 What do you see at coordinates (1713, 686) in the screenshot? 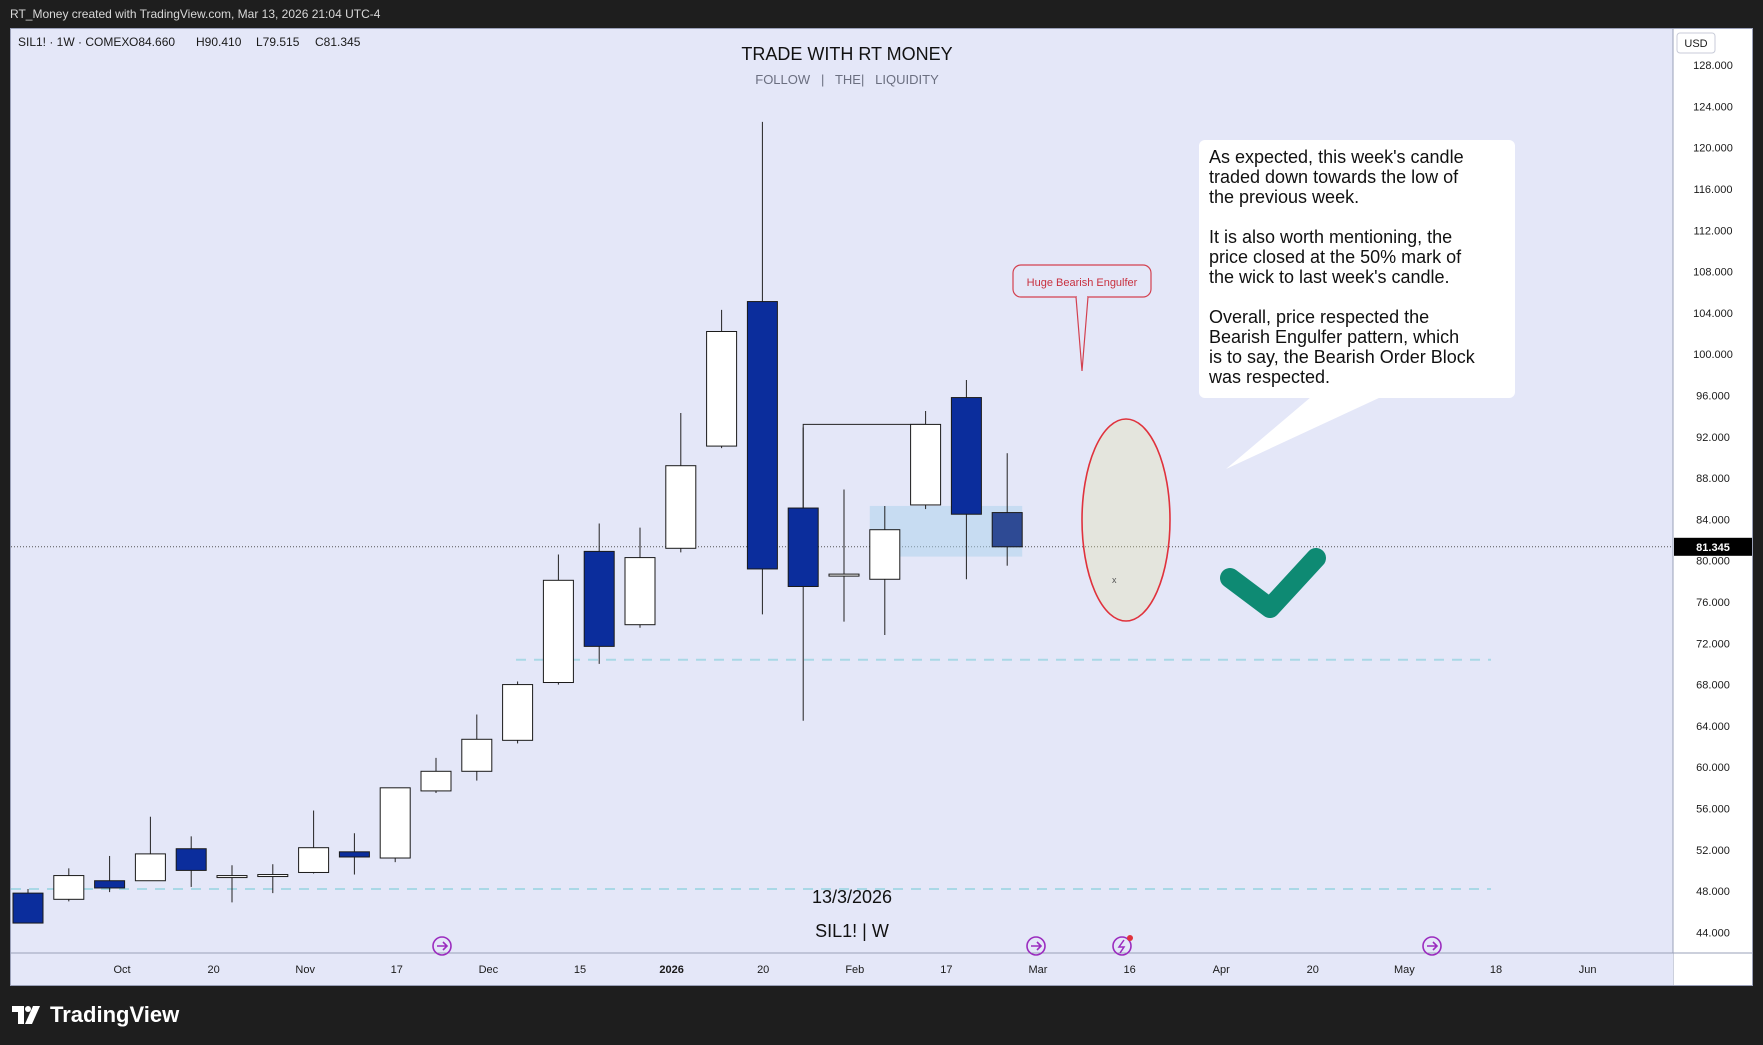
I see `price-tick-label: 68.000` at bounding box center [1713, 686].